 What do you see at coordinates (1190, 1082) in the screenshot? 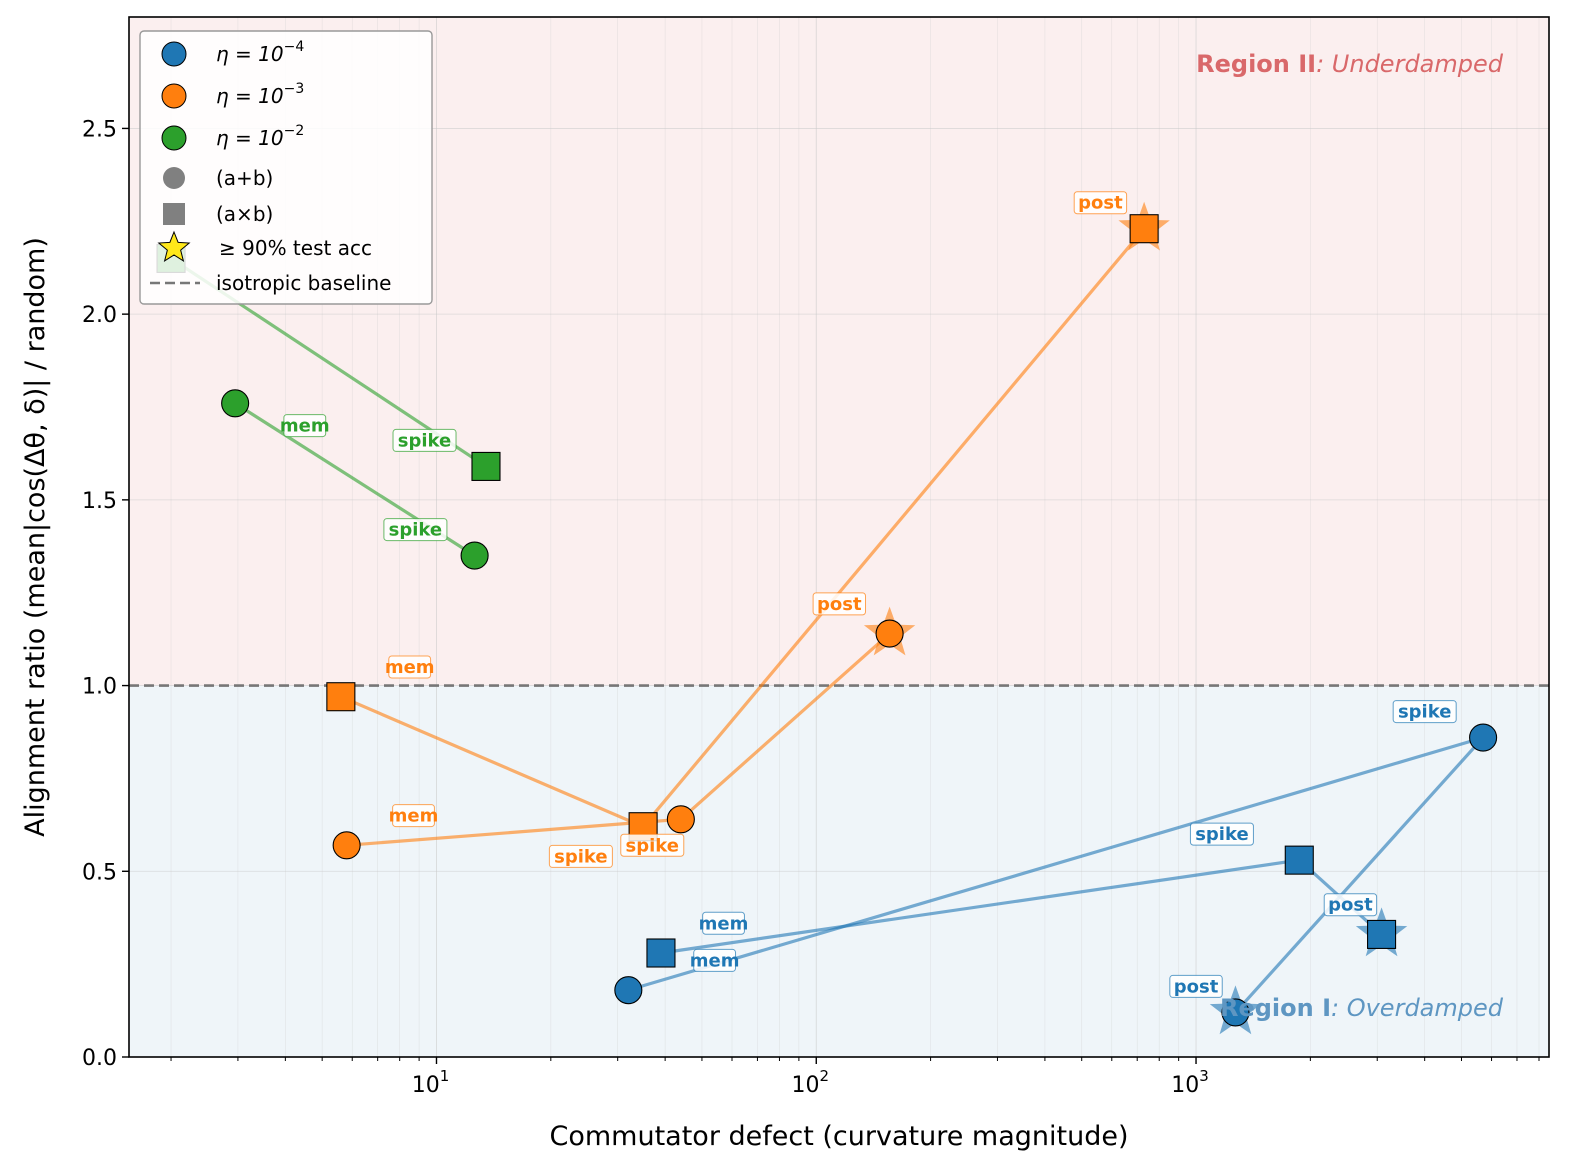
I see `x-tick-label: 10³` at bounding box center [1190, 1082].